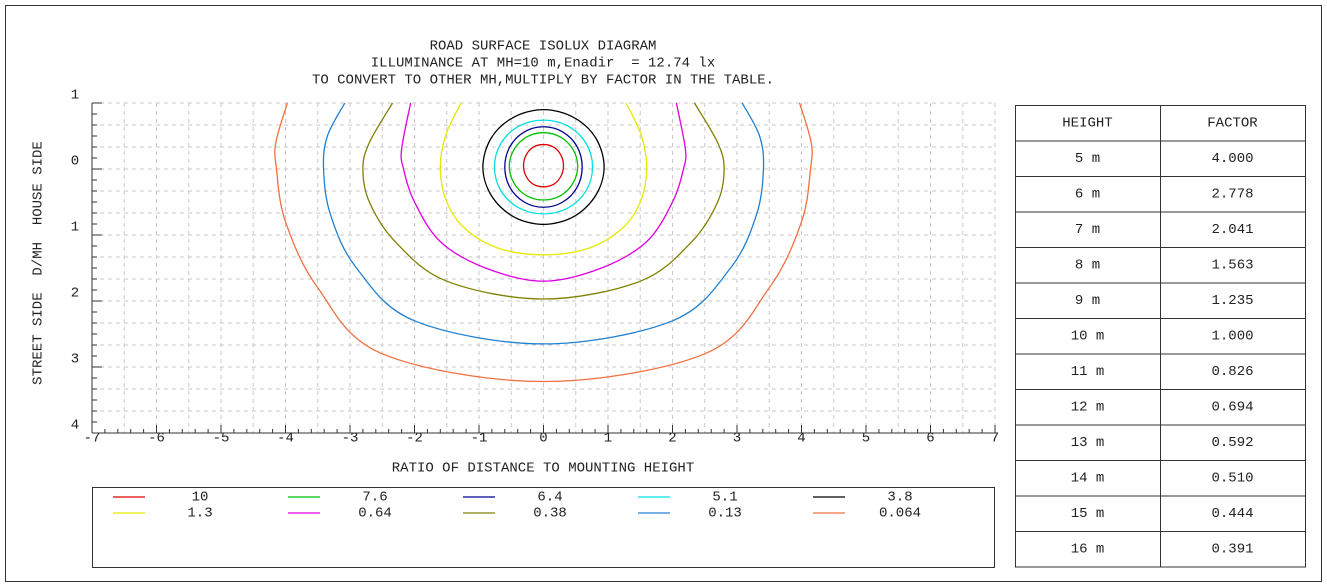 The width and height of the screenshot is (1327, 587). Describe the element at coordinates (375, 514) in the screenshot. I see `legend-label: 0.64` at that location.